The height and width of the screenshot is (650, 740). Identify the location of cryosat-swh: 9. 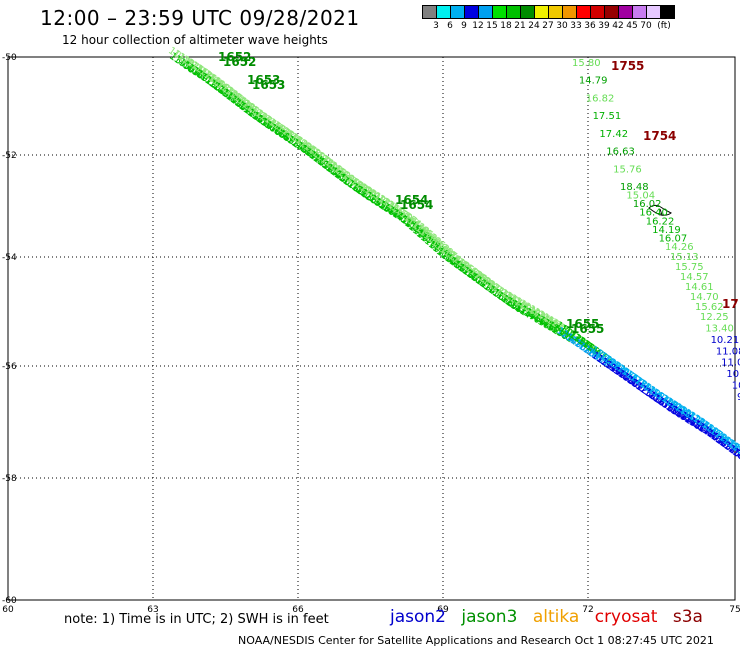
(738, 397).